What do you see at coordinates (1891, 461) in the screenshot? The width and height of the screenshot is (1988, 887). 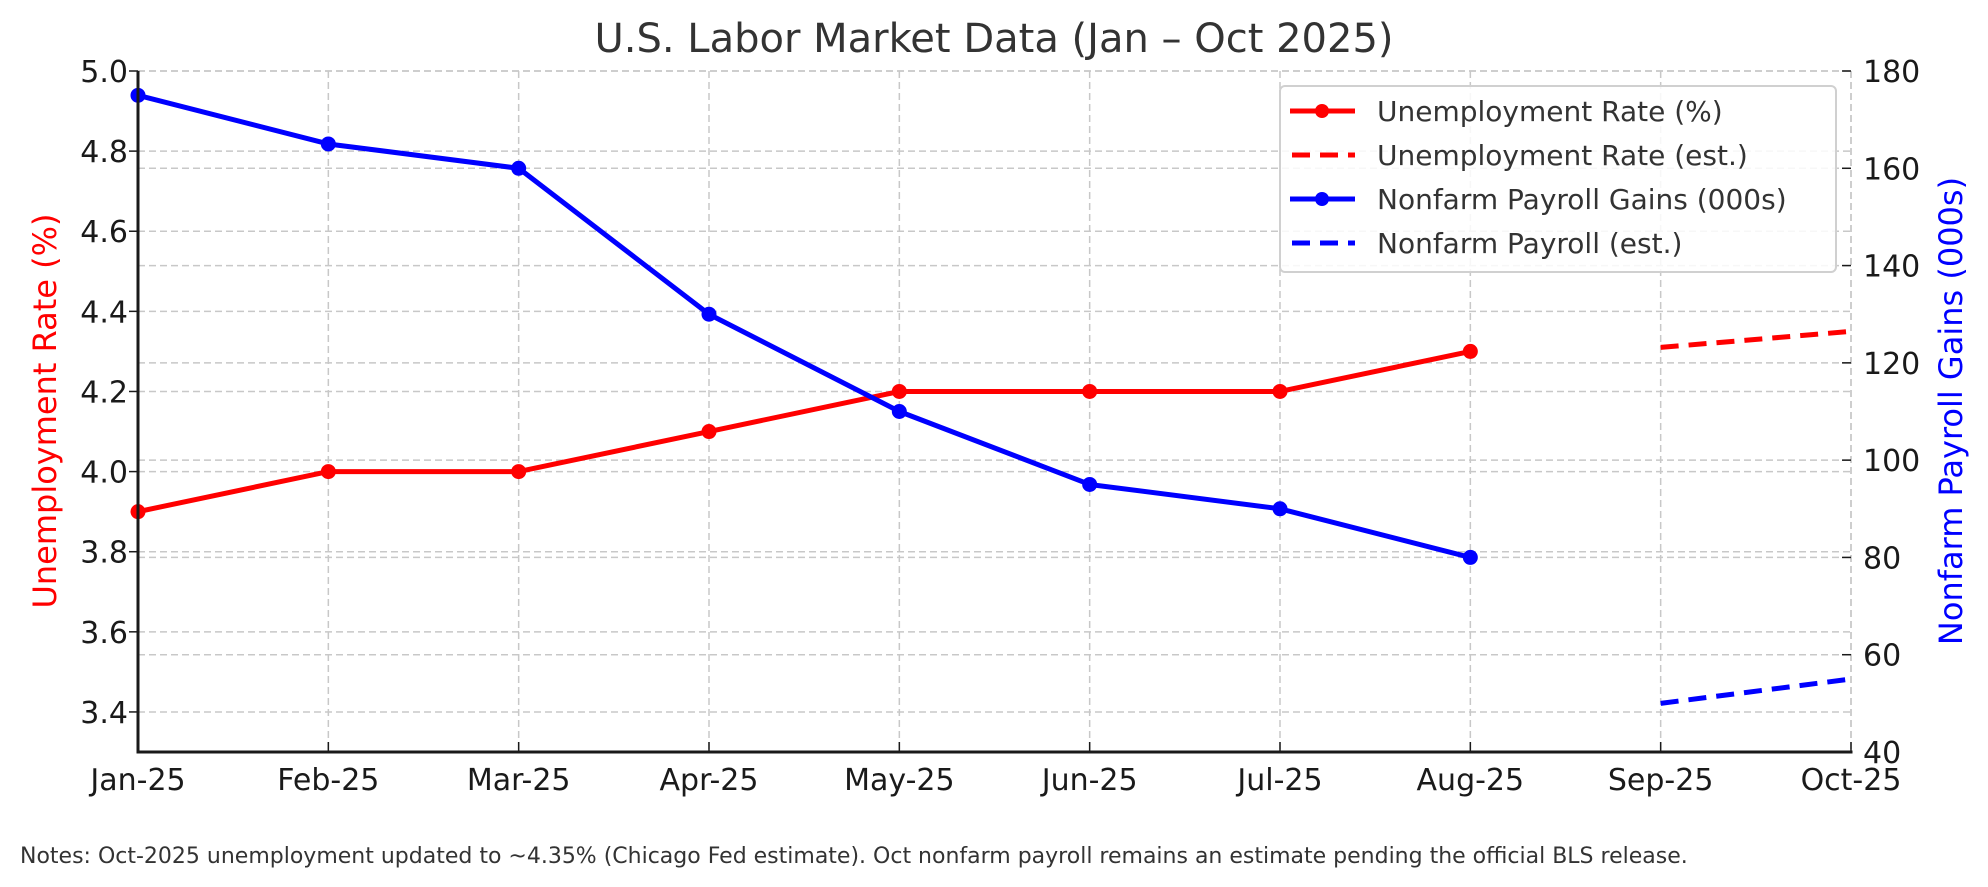 I see `right-tick-label: 100` at bounding box center [1891, 461].